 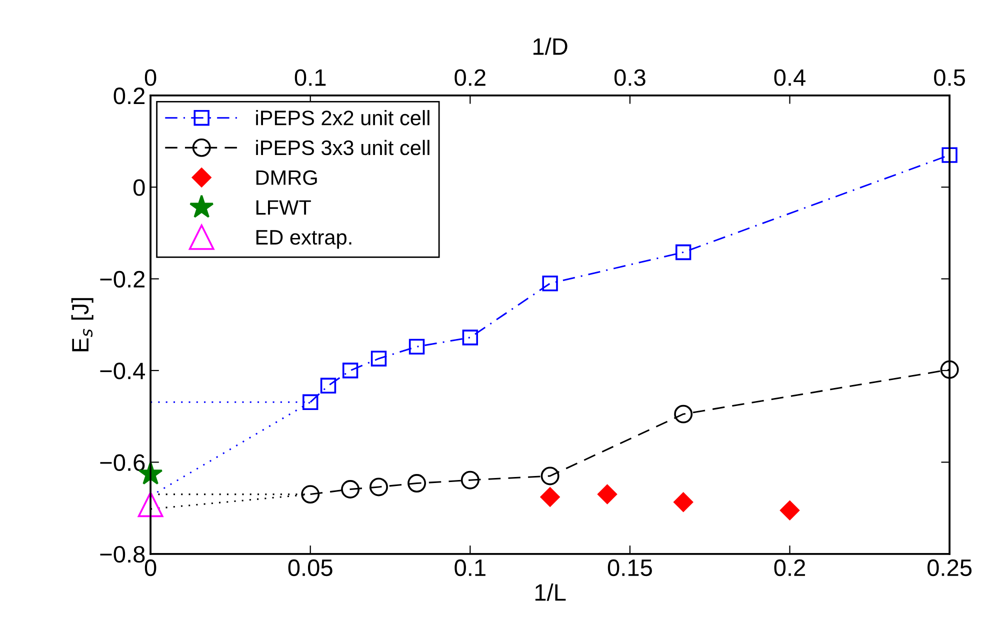 I want to click on x-tick-label: 0.05, so click(x=310, y=567).